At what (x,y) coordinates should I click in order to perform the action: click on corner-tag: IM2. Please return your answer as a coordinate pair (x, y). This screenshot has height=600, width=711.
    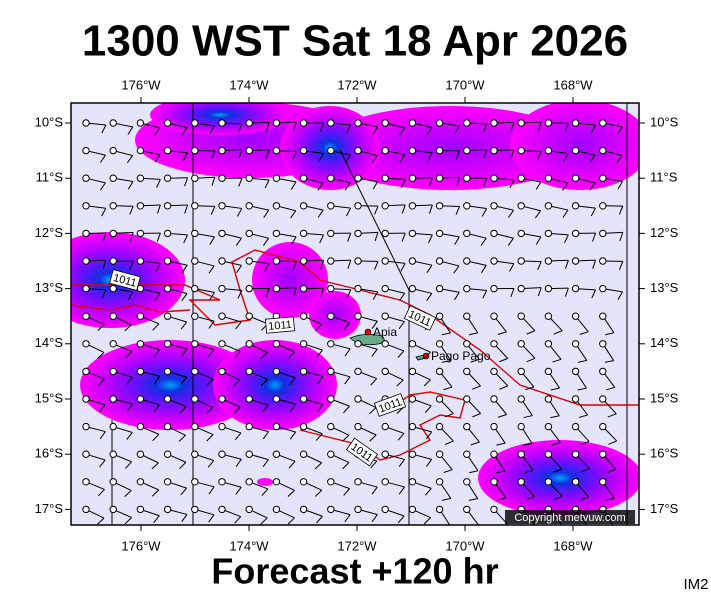
    Looking at the image, I should click on (695, 584).